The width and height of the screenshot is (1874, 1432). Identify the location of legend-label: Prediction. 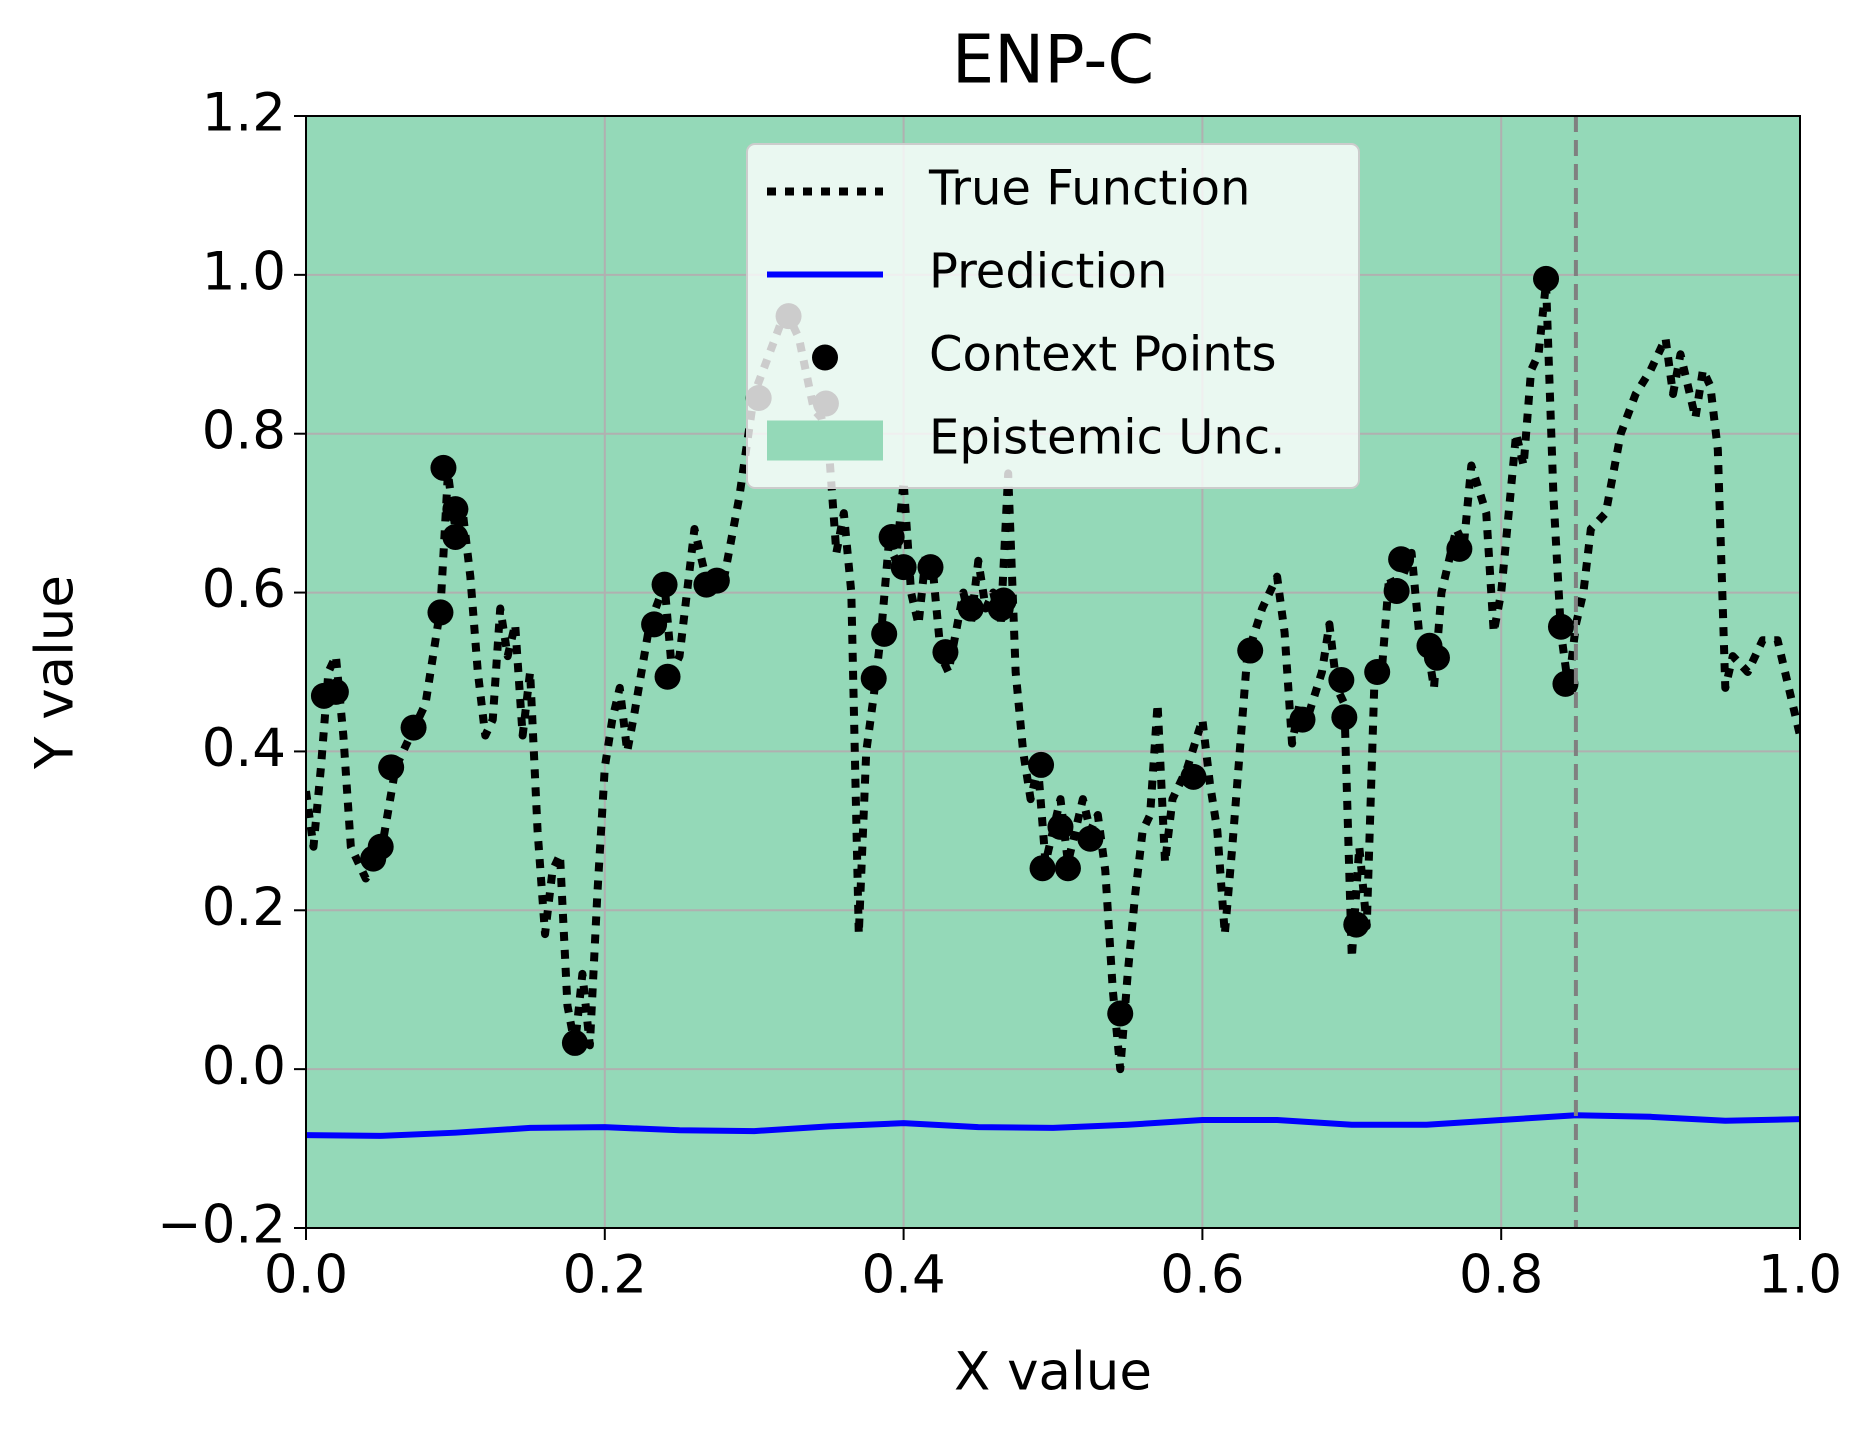
(1048, 272).